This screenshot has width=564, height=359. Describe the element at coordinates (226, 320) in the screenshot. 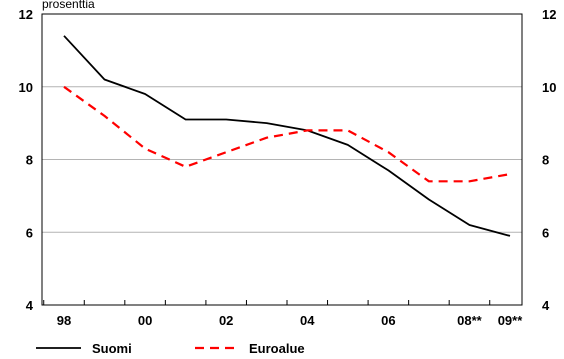

I see `x-tick-label: 02` at that location.